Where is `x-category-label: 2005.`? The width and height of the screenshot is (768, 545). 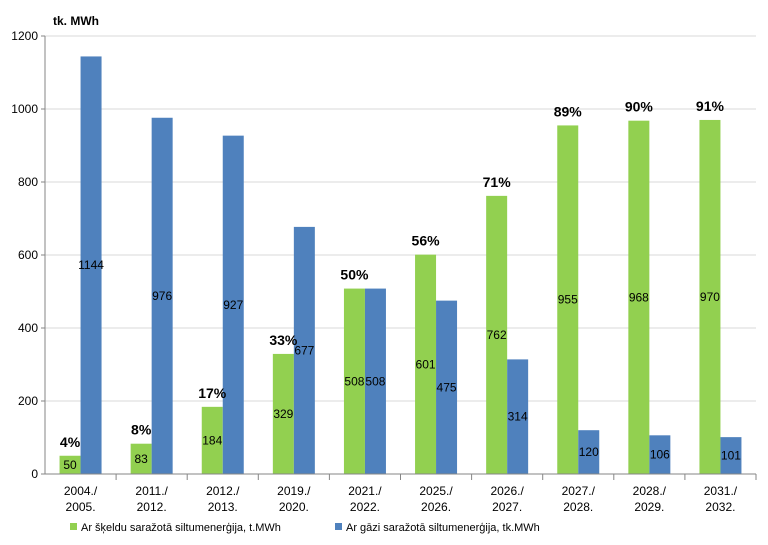 x-category-label: 2005. is located at coordinates (81, 507).